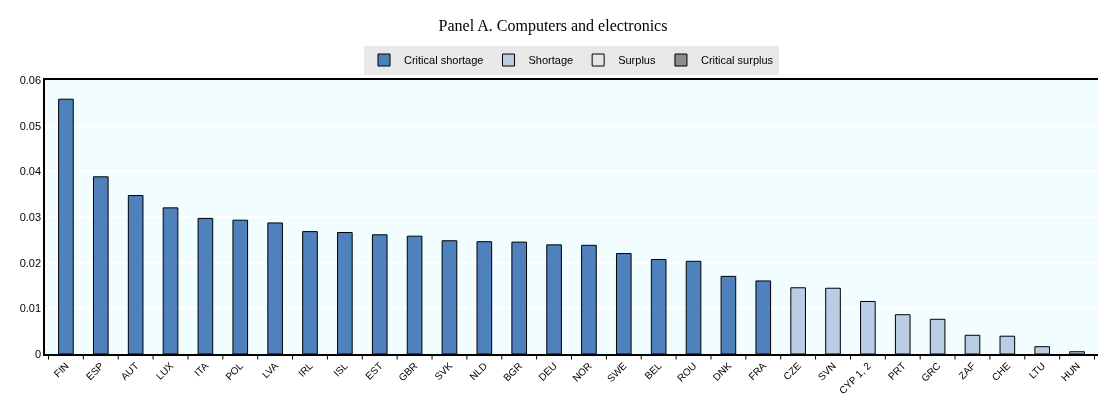 This screenshot has width=1106, height=404. What do you see at coordinates (30, 125) in the screenshot?
I see `y-tick-label: 0.05` at bounding box center [30, 125].